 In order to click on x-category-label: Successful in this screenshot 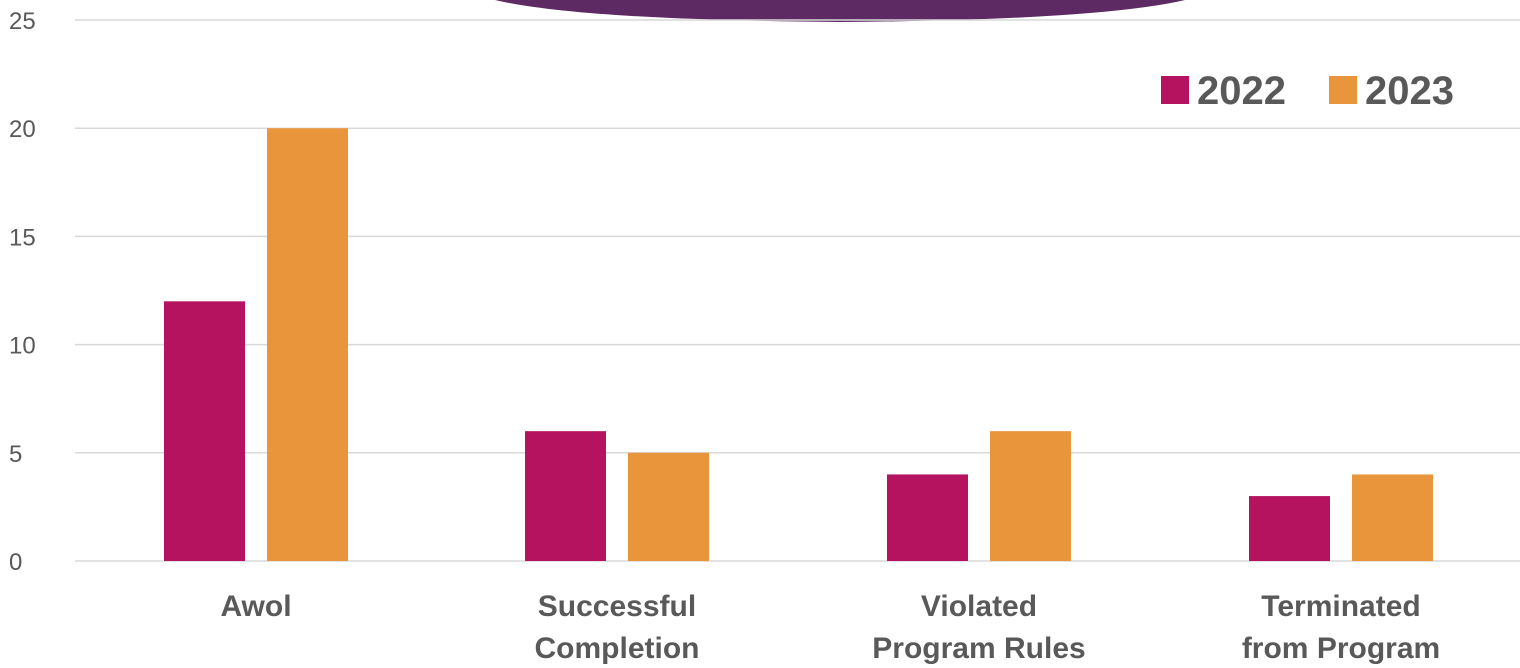, I will do `click(617, 606)`.